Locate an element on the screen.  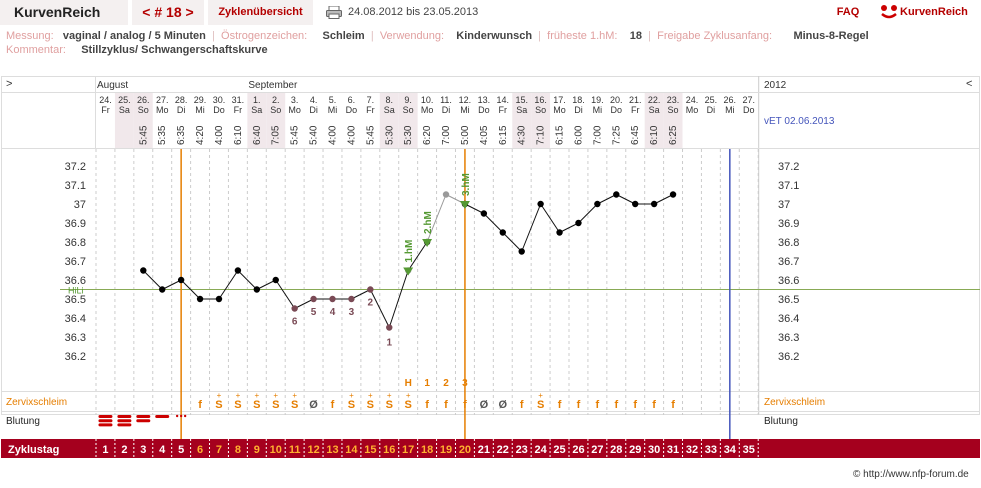
date-label: 12. is located at coordinates (465, 100).